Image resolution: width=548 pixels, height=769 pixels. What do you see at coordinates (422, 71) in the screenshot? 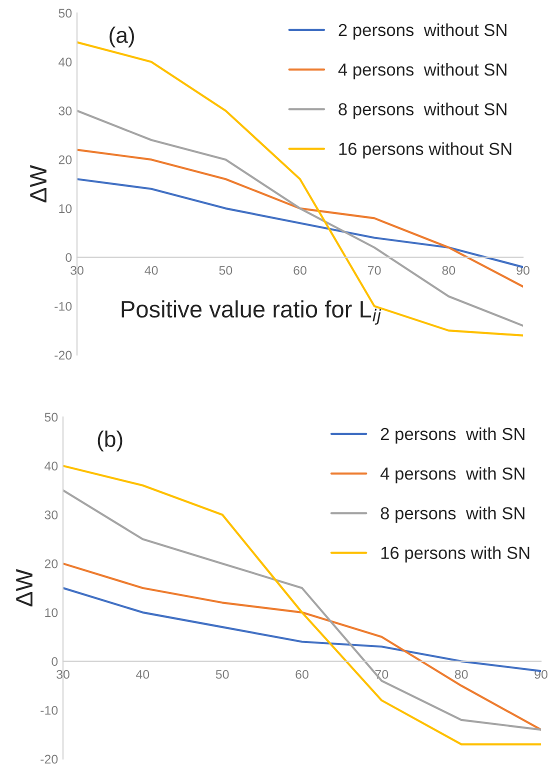
I see `legend-label: 4 persons without SN` at bounding box center [422, 71].